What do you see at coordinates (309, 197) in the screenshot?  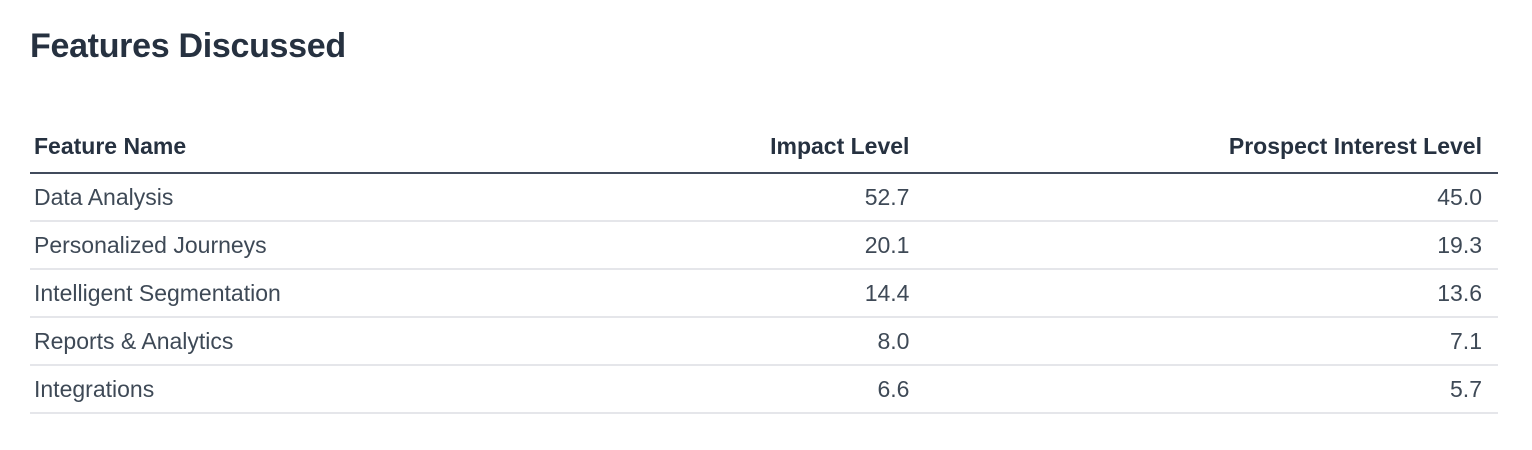 I see `feature-name-cell: Data Analysis` at bounding box center [309, 197].